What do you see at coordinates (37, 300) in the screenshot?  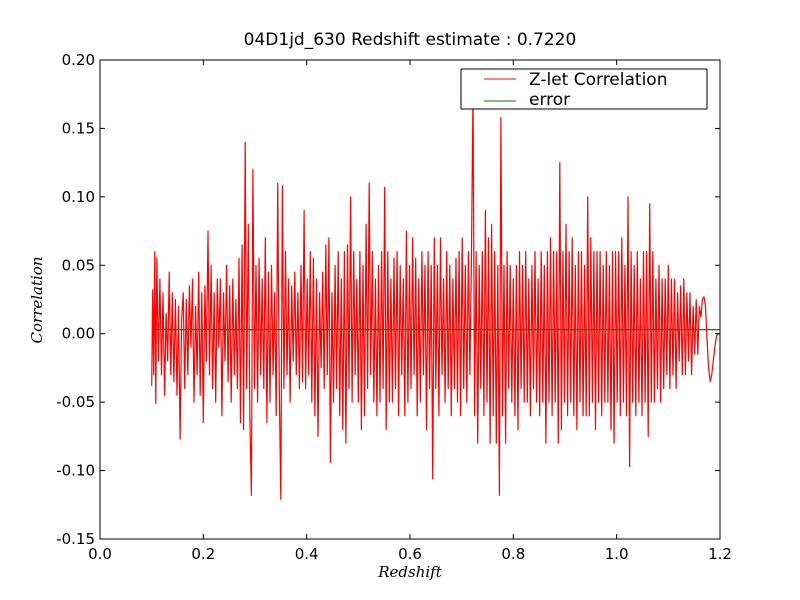 I see `y-axis-label: Correlation` at bounding box center [37, 300].